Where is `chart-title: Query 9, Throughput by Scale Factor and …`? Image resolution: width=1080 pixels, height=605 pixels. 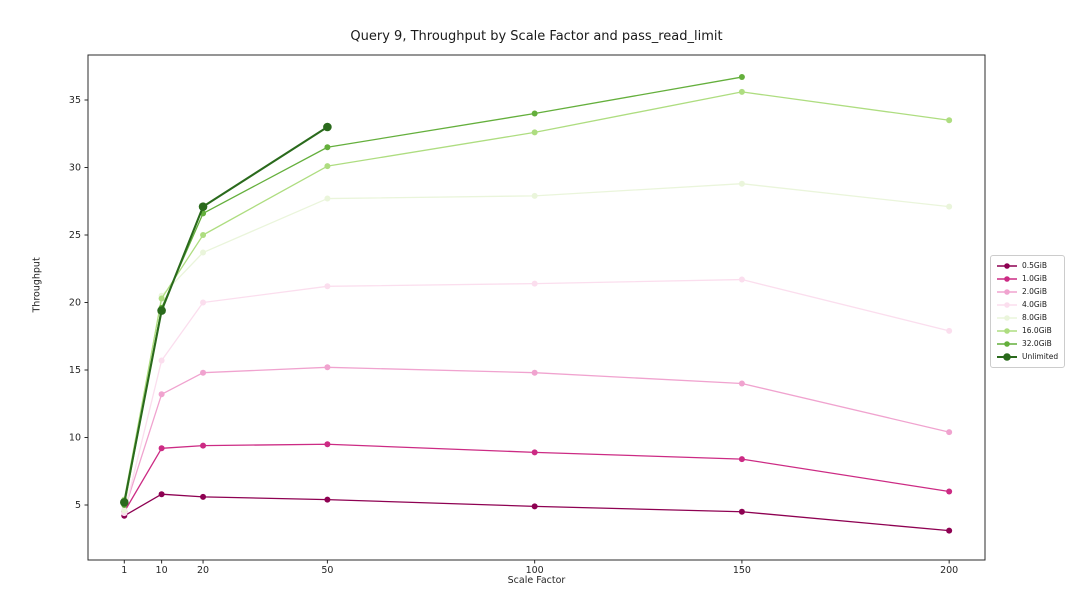
chart-title: Query 9, Throughput by Scale Factor and … is located at coordinates (536, 36).